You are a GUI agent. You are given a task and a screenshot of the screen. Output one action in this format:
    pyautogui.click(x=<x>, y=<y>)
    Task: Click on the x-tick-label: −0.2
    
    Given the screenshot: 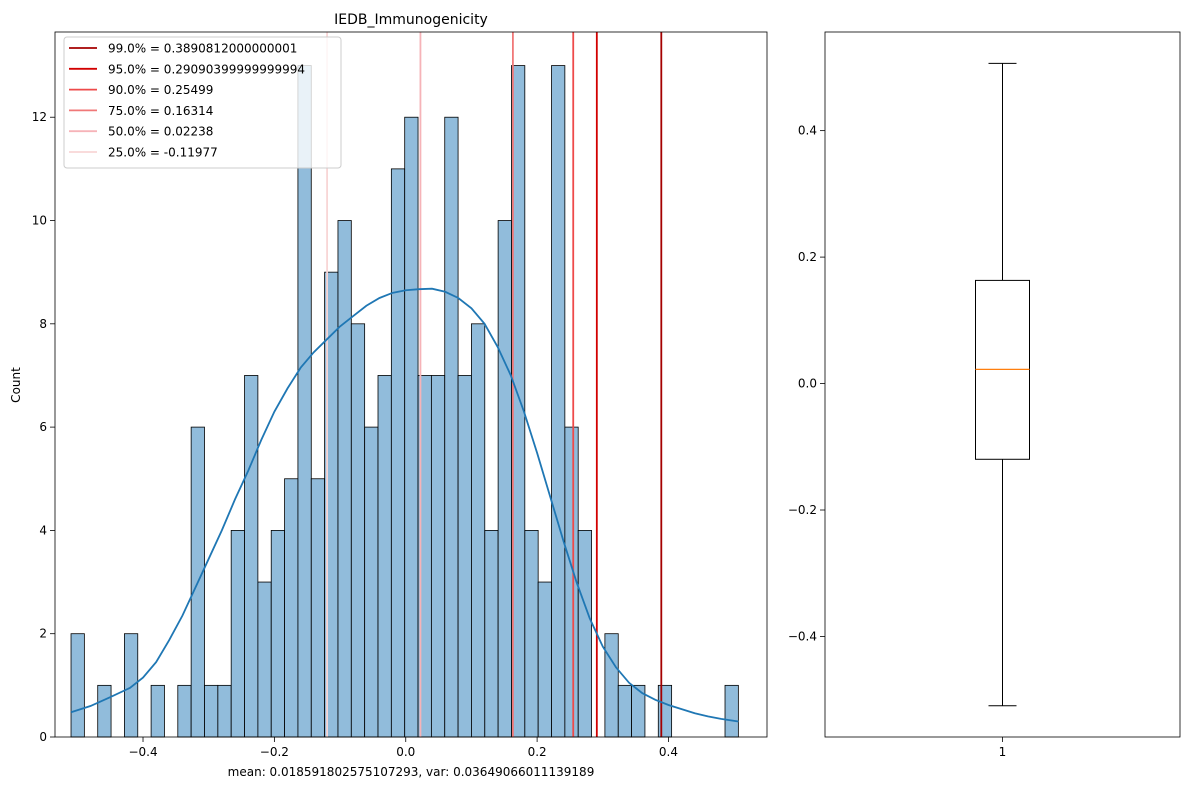 What is the action you would take?
    pyautogui.click(x=274, y=752)
    